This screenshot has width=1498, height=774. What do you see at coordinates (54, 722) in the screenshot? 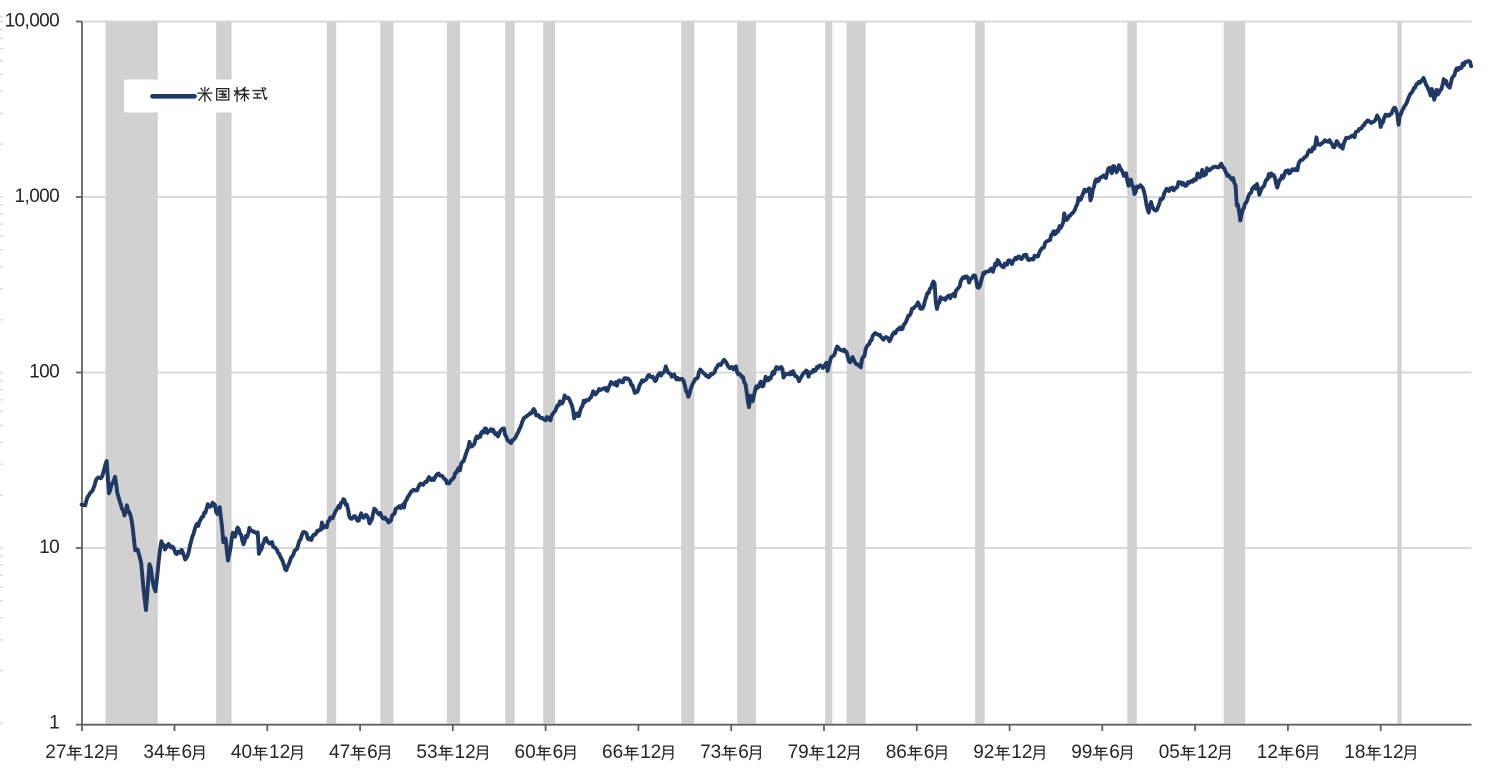
I see `svg-text: 1` at bounding box center [54, 722].